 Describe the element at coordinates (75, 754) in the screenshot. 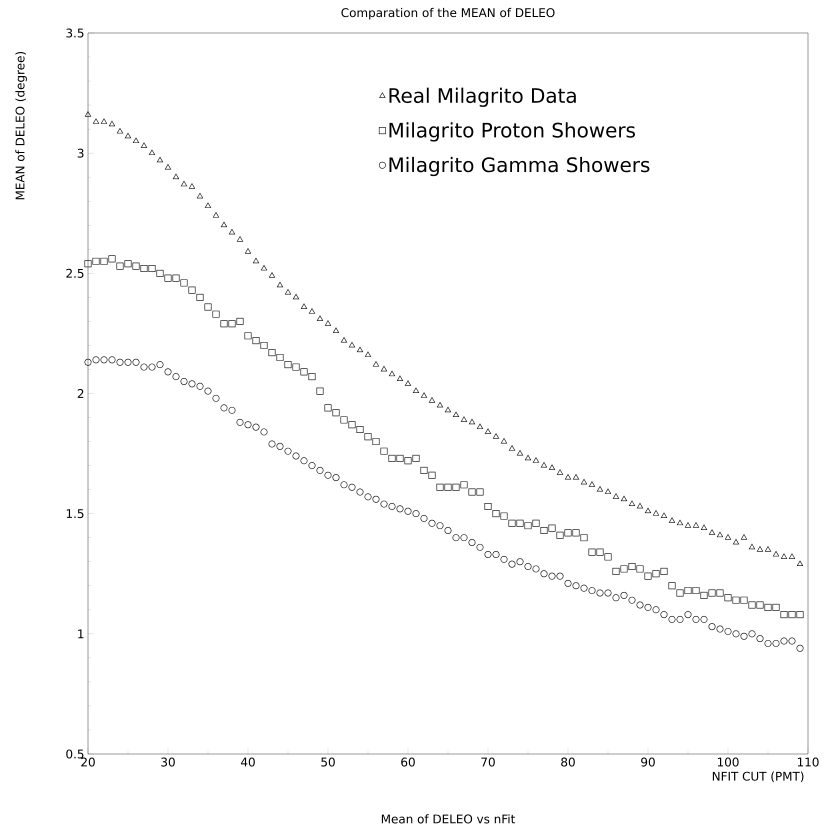

I see `y-tick-label: 0.5` at that location.